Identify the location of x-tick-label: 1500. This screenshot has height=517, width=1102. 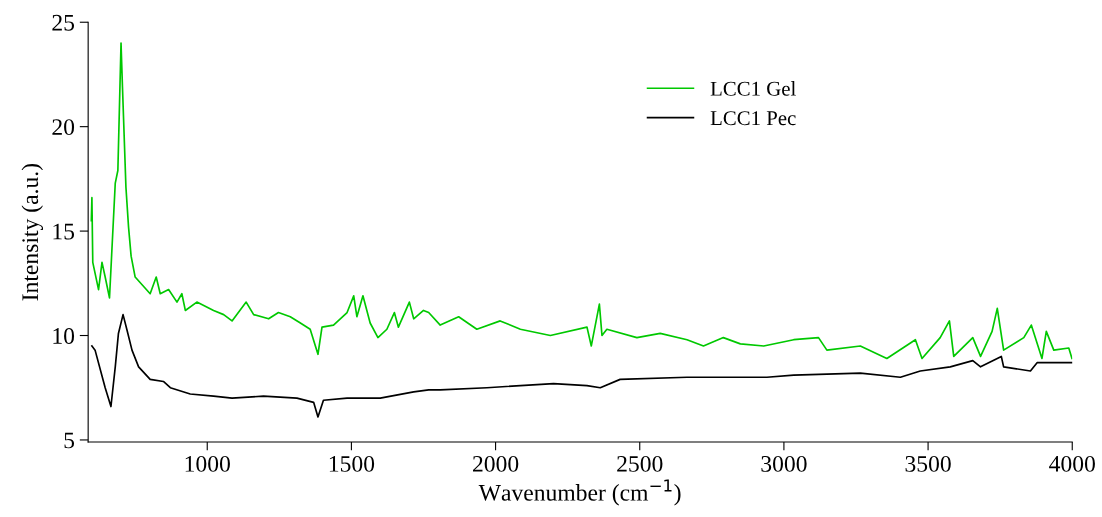
(352, 463).